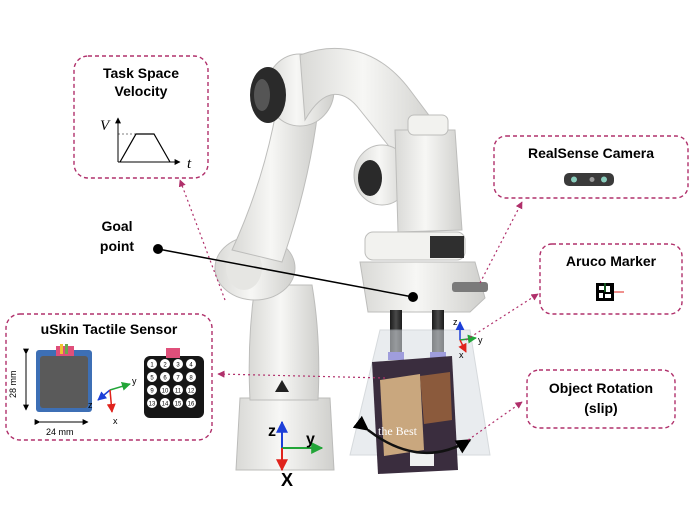 The height and width of the screenshot is (512, 694). Describe the element at coordinates (272, 431) in the screenshot. I see `base-axis-z: z` at that location.